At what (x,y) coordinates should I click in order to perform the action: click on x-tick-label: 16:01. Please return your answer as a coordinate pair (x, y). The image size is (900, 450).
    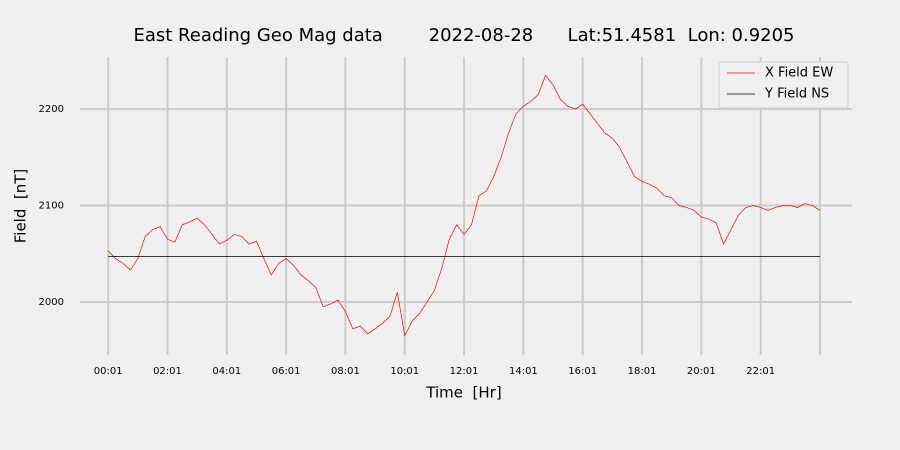
    Looking at the image, I should click on (582, 371).